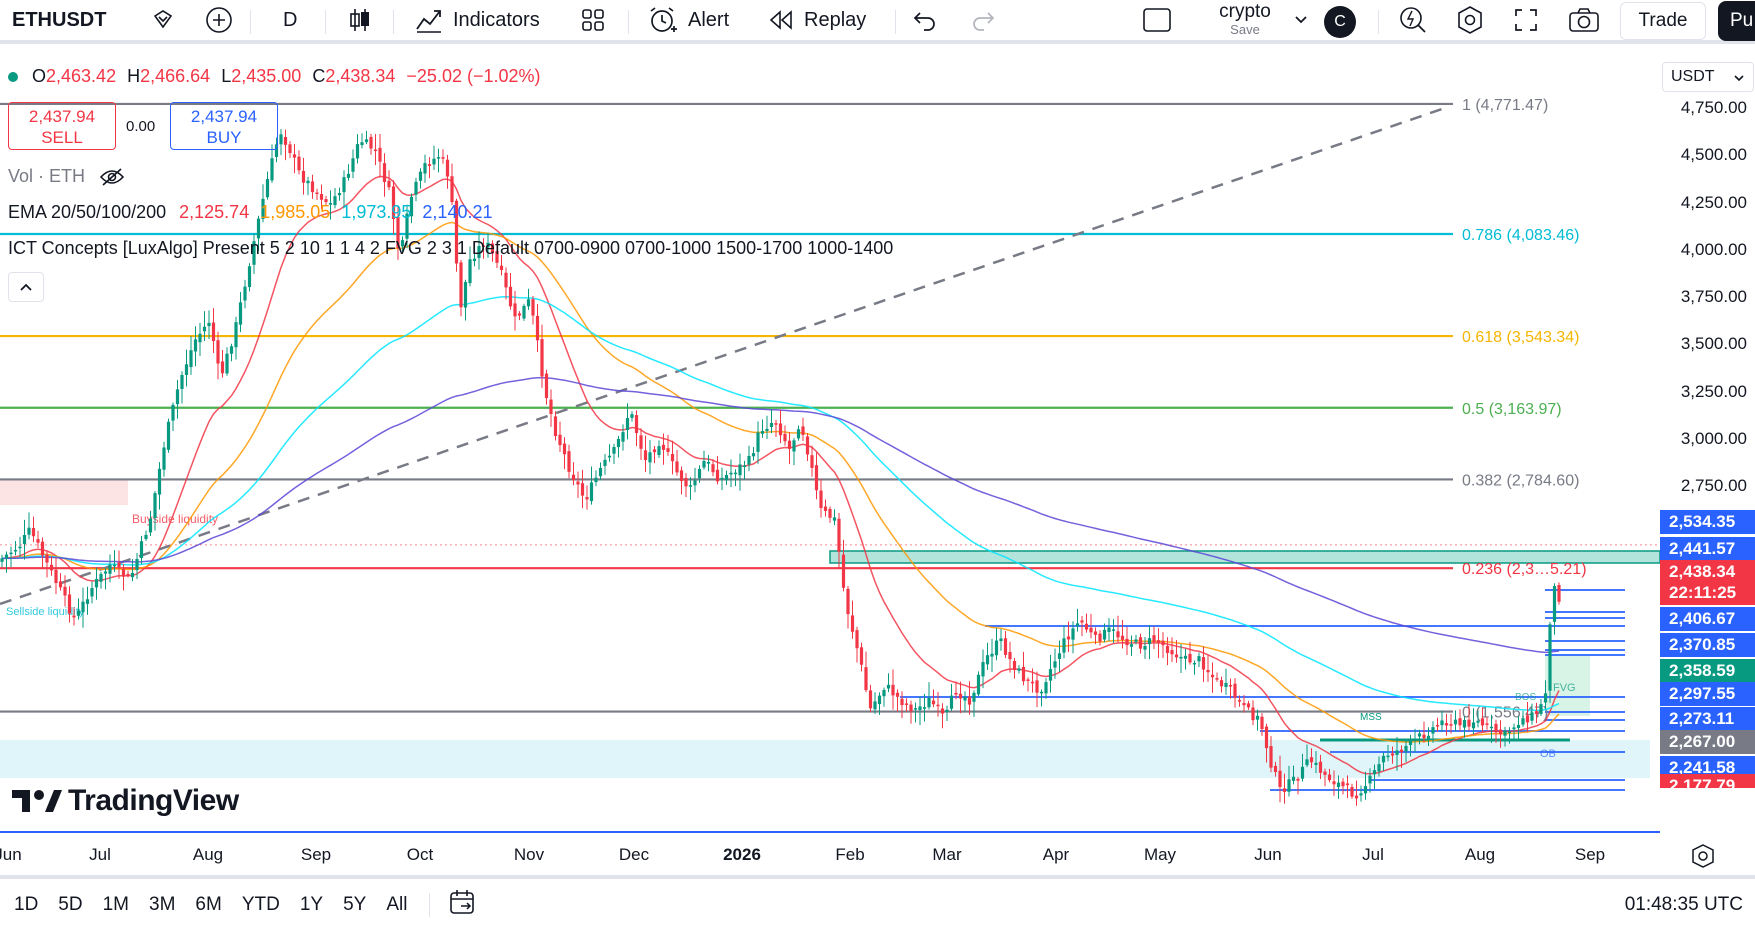 Image resolution: width=1755 pixels, height=930 pixels. I want to click on range-button-all: All, so click(397, 904).